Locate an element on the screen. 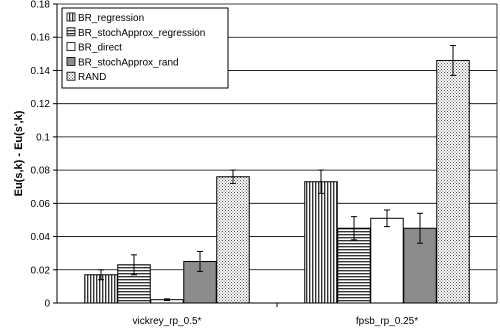  legend-box is located at coordinates (145, 48).